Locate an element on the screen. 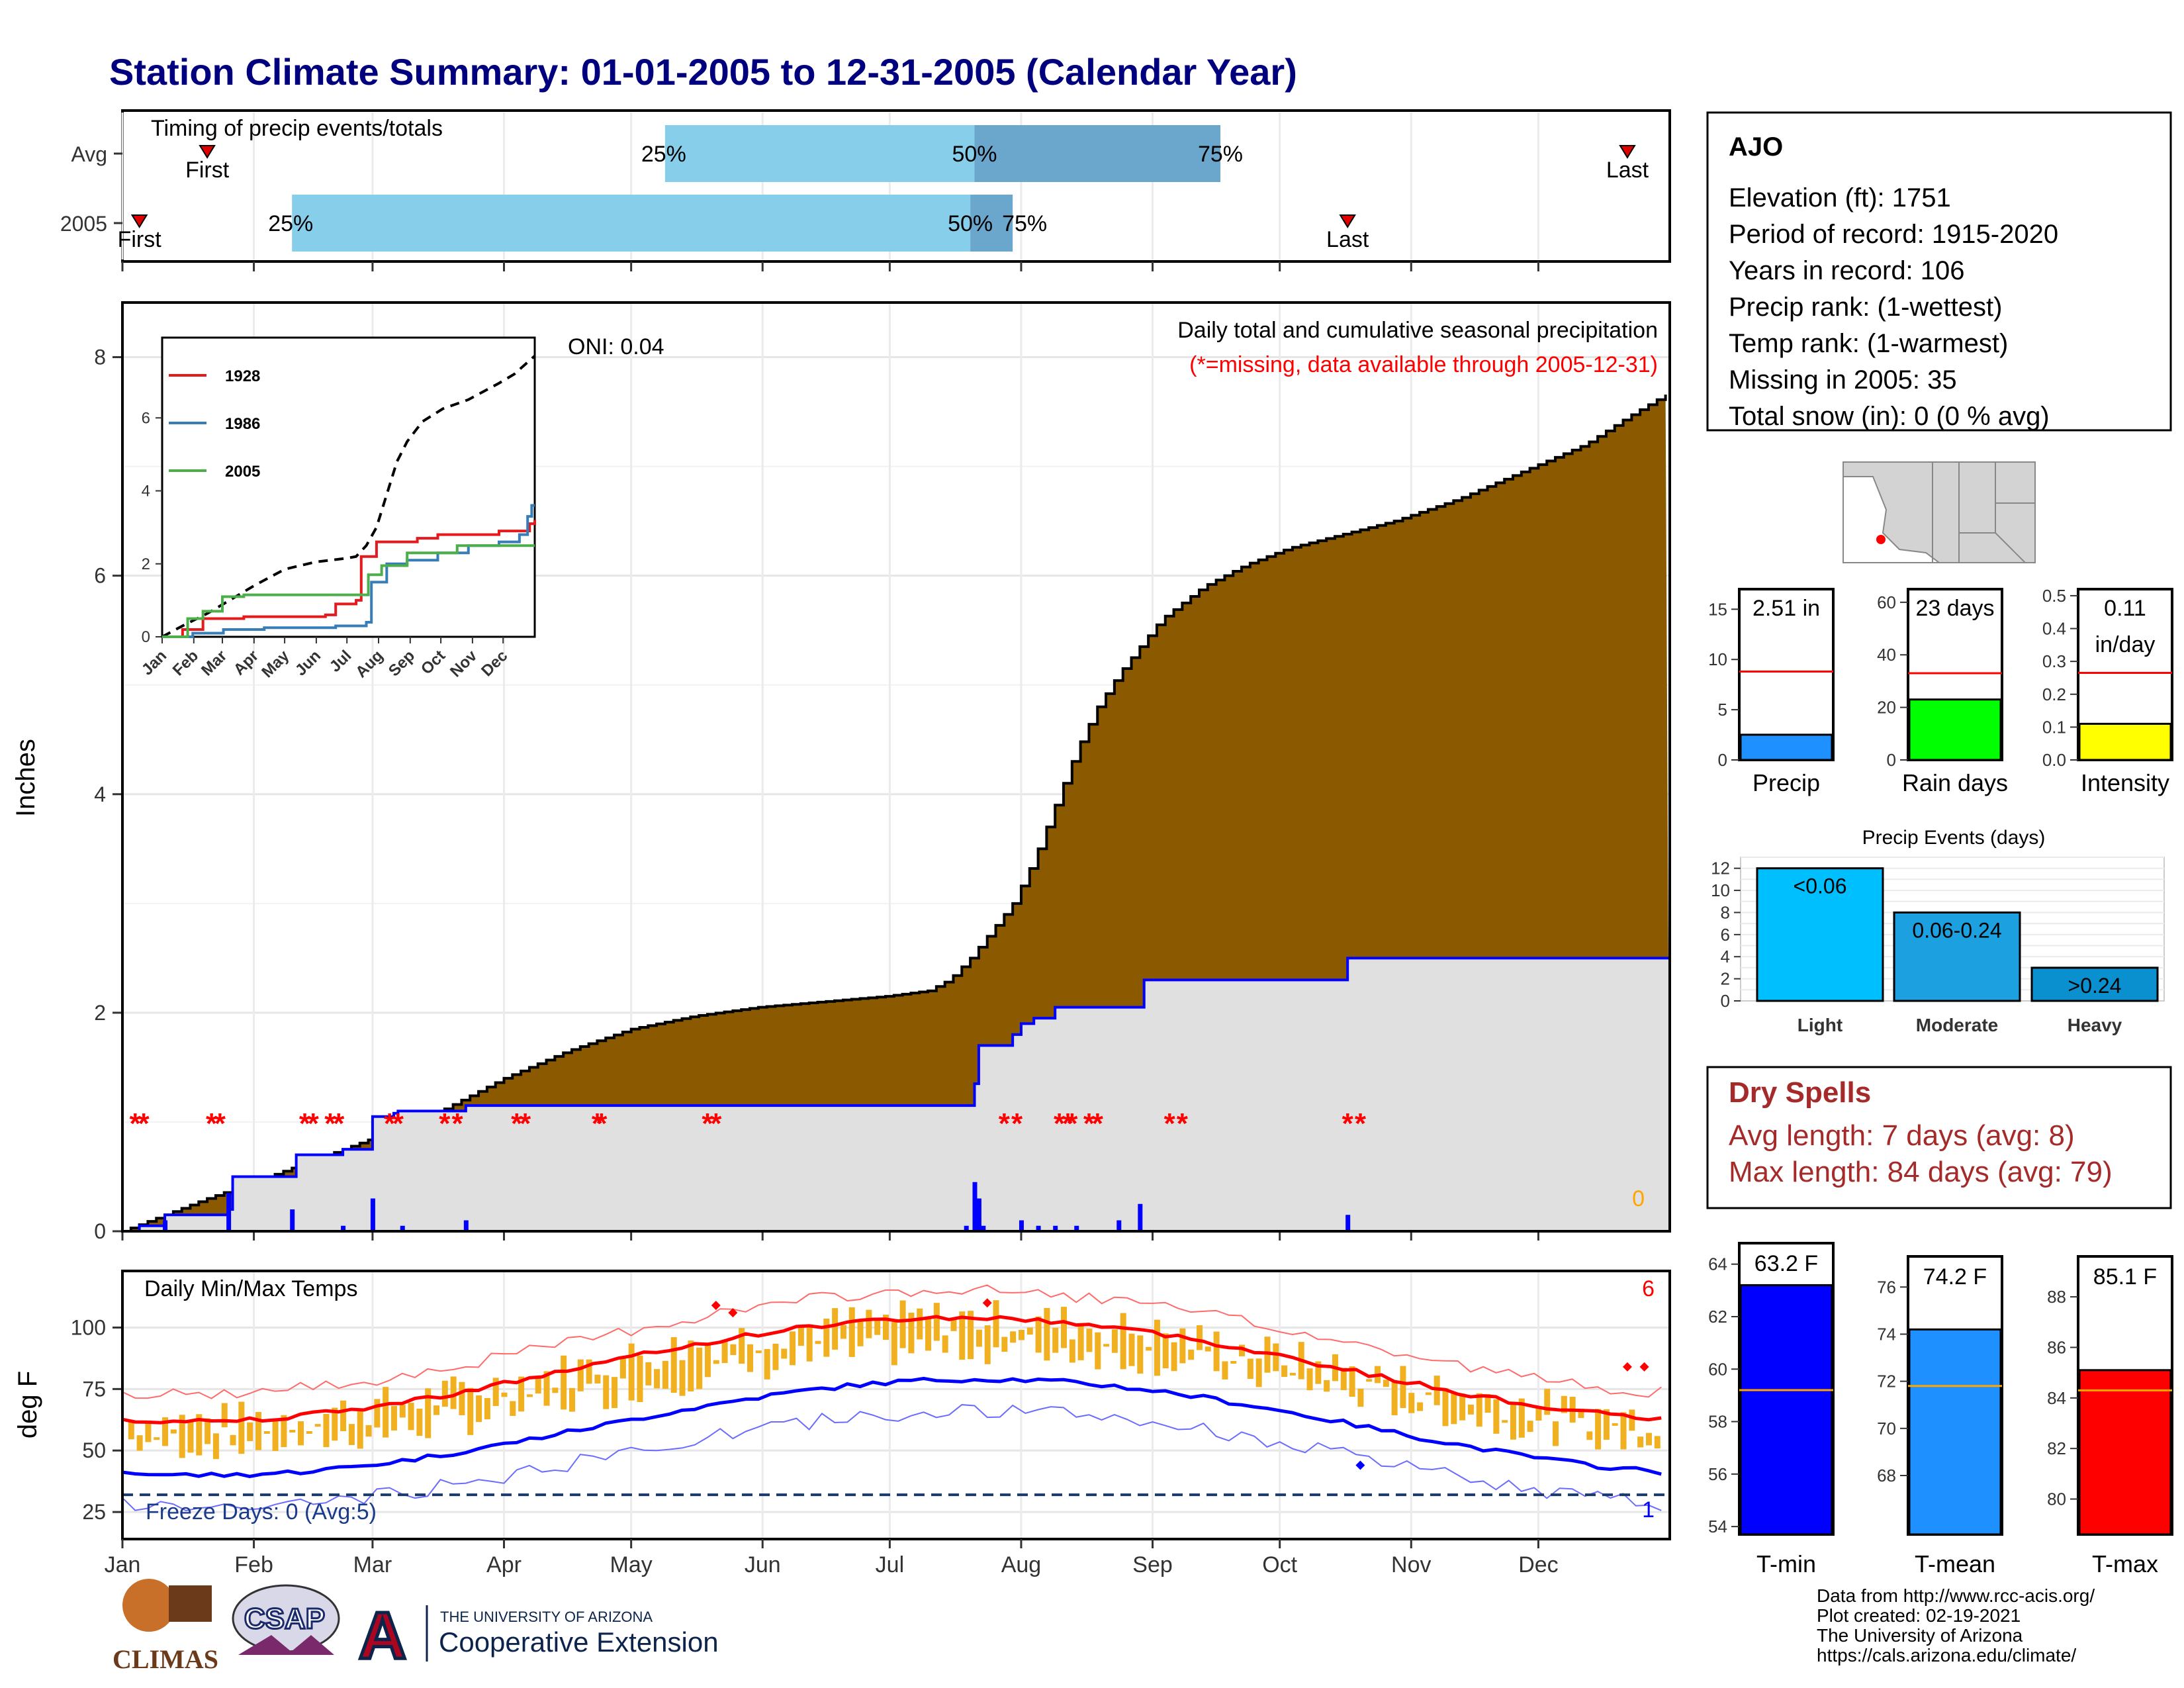 This screenshot has height=1688, width=2184. timing-q25-label-0: 25% is located at coordinates (663, 154).